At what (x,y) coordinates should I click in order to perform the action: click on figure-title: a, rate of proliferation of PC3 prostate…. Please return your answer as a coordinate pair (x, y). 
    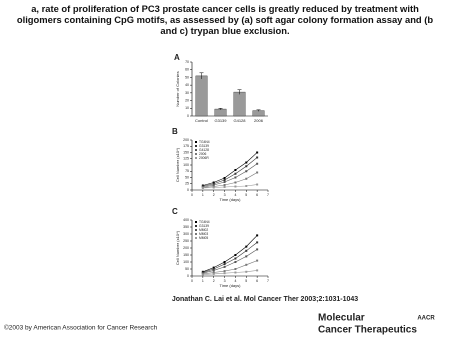
    Looking at the image, I should click on (225, 19).